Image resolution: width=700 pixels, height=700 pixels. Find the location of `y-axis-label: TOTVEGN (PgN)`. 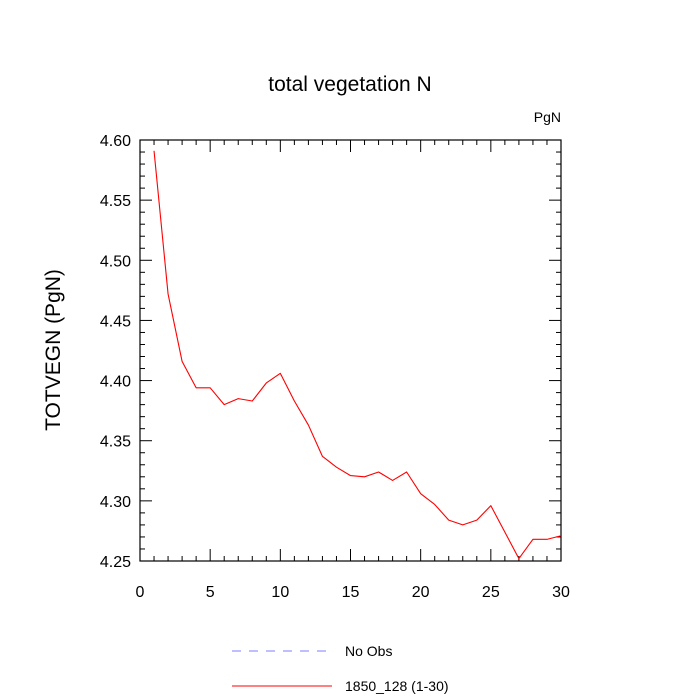

y-axis-label: TOTVEGN (PgN) is located at coordinates (53, 350).